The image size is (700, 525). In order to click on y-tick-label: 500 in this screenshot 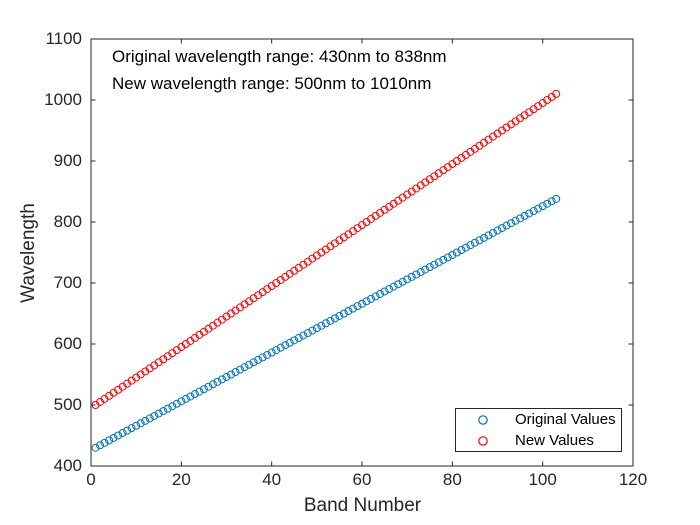, I will do `click(67, 404)`.